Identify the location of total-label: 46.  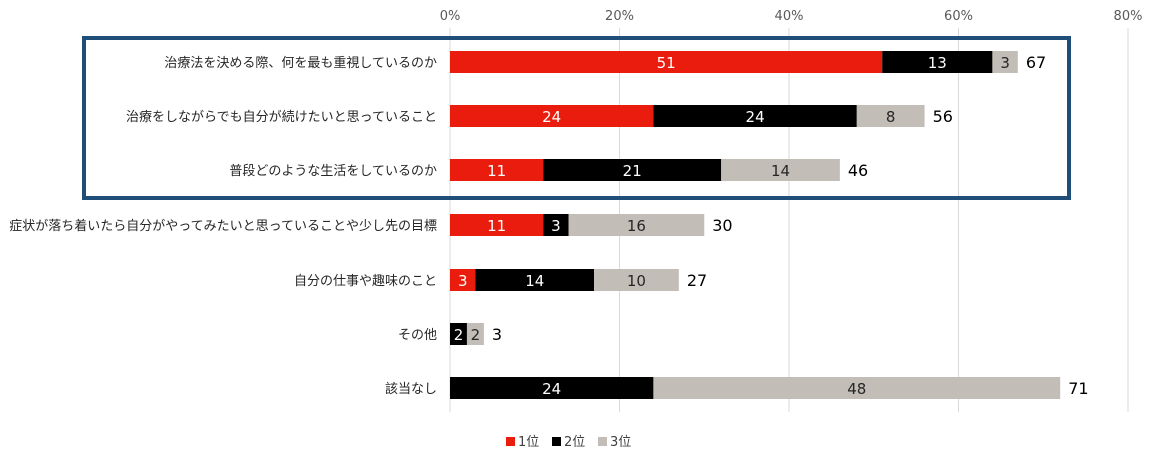
(858, 170).